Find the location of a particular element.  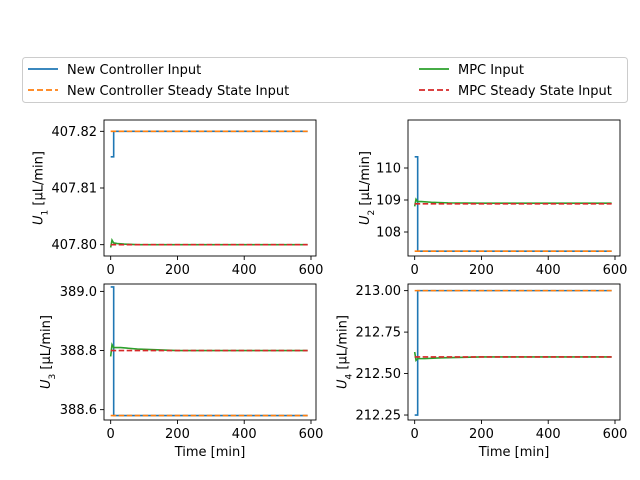

y-tick-label: 407.81 is located at coordinates (75, 189).